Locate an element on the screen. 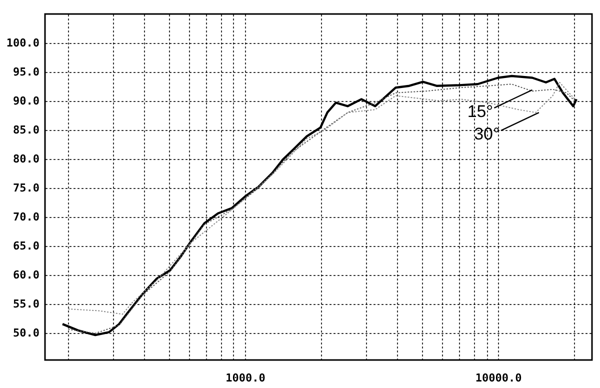 The height and width of the screenshot is (388, 600). x-tick-label: 1000.0 is located at coordinates (246, 378).